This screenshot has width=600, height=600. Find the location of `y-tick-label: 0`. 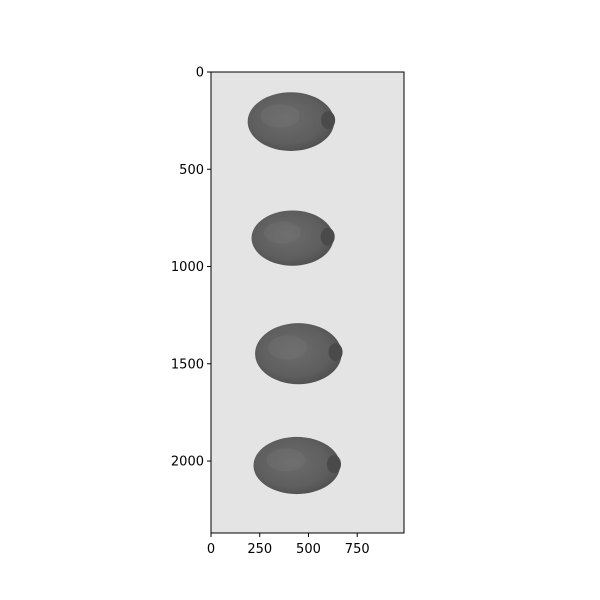

y-tick-label: 0 is located at coordinates (200, 73).